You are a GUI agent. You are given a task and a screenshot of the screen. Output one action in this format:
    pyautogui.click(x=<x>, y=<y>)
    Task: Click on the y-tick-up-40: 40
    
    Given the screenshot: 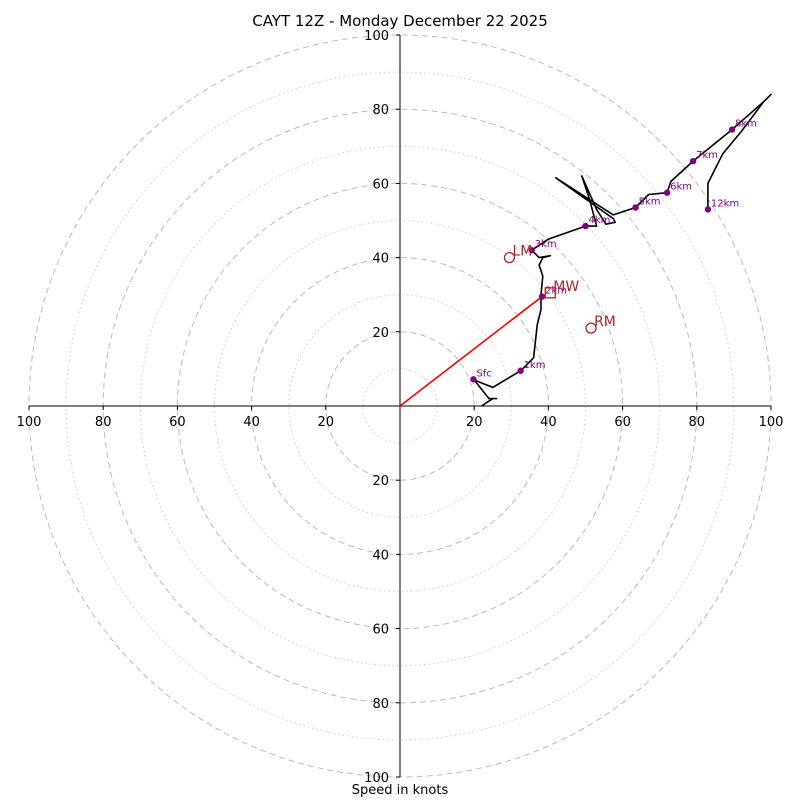 What is the action you would take?
    pyautogui.click(x=380, y=259)
    